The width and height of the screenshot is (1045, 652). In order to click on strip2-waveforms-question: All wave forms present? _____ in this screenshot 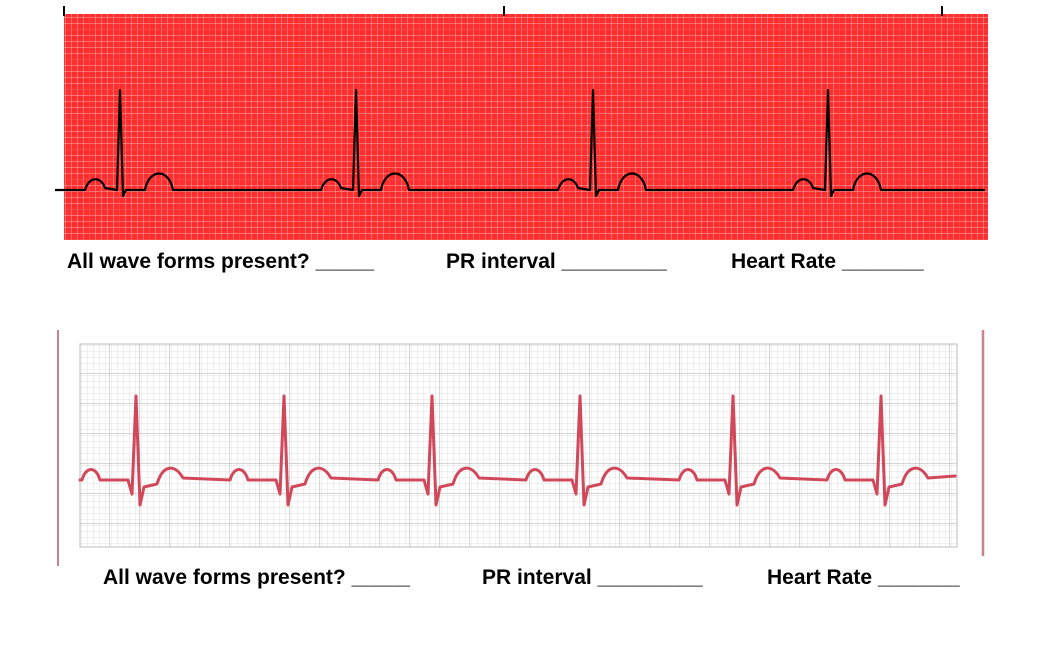, I will do `click(256, 577)`.